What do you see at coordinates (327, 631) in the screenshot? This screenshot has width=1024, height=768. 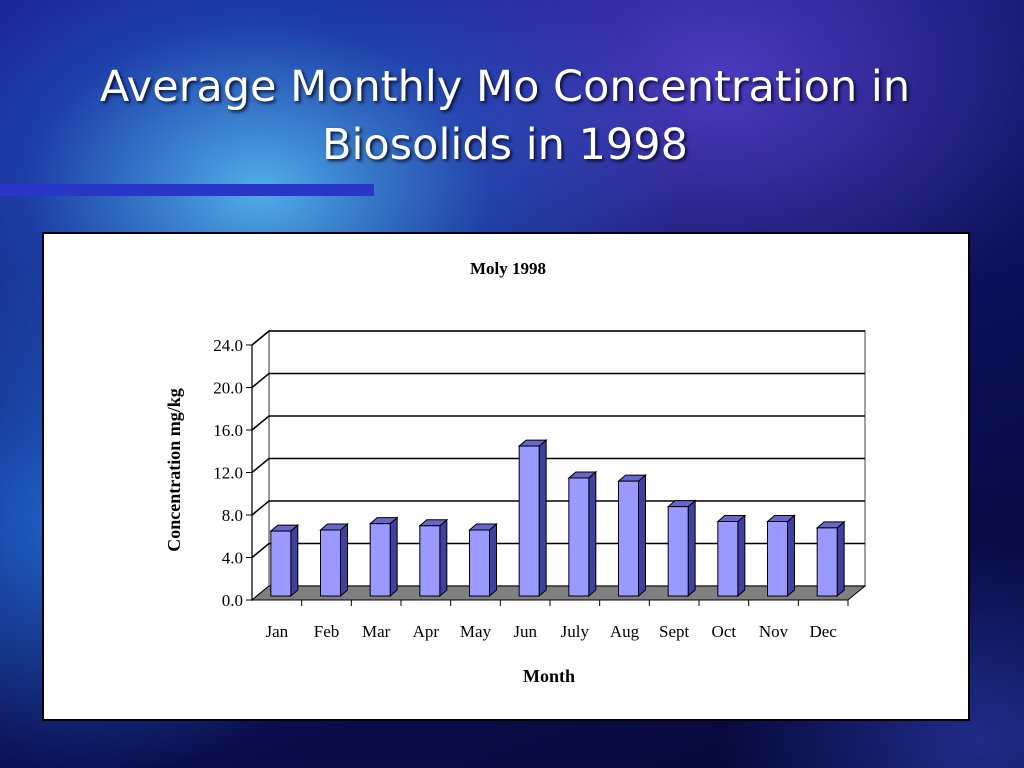 I see `x-tick-label: Feb` at bounding box center [327, 631].